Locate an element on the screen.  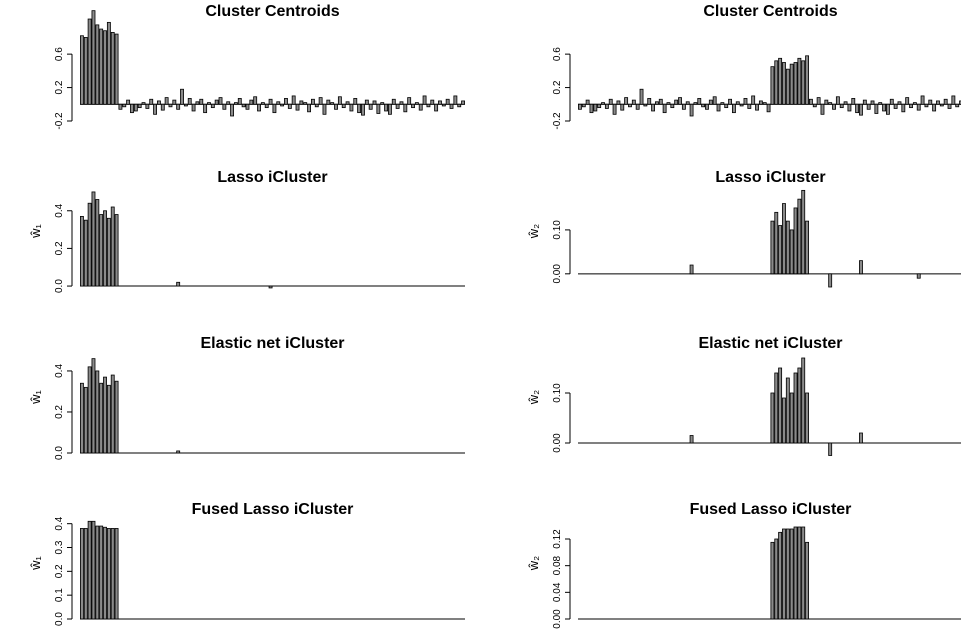
y-tick-label: 0.3 is located at coordinates (59, 547).